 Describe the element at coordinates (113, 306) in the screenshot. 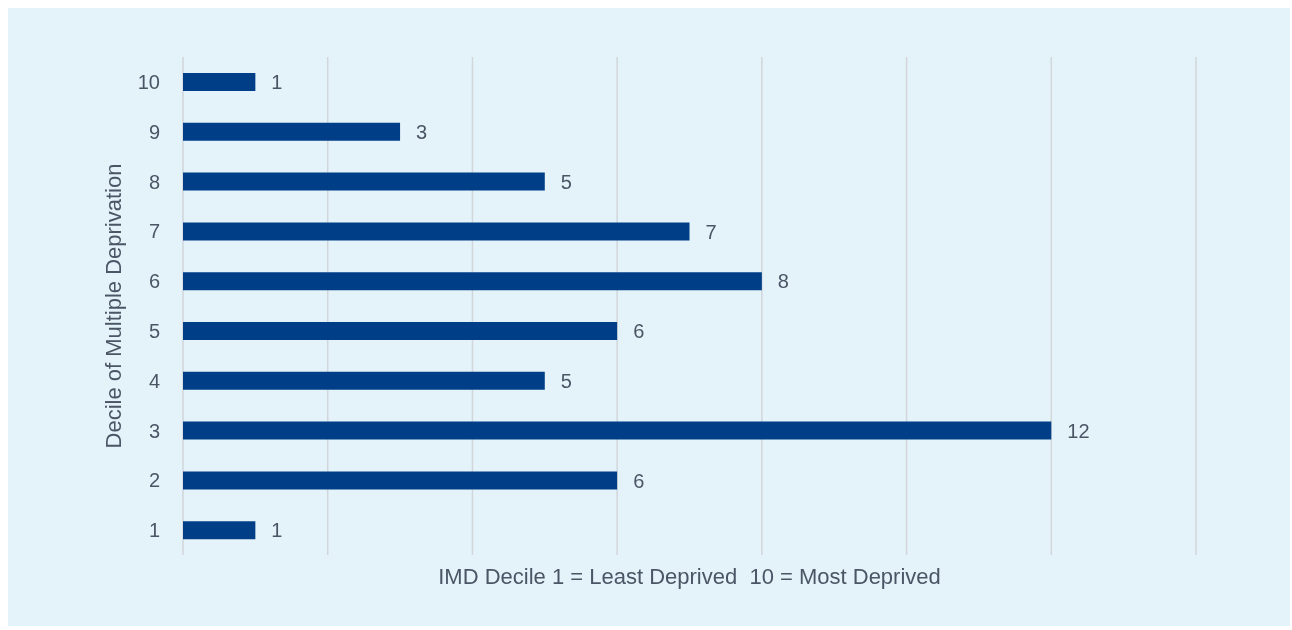

I see `y-axis-title: Decile of Multiple Deprivation` at that location.